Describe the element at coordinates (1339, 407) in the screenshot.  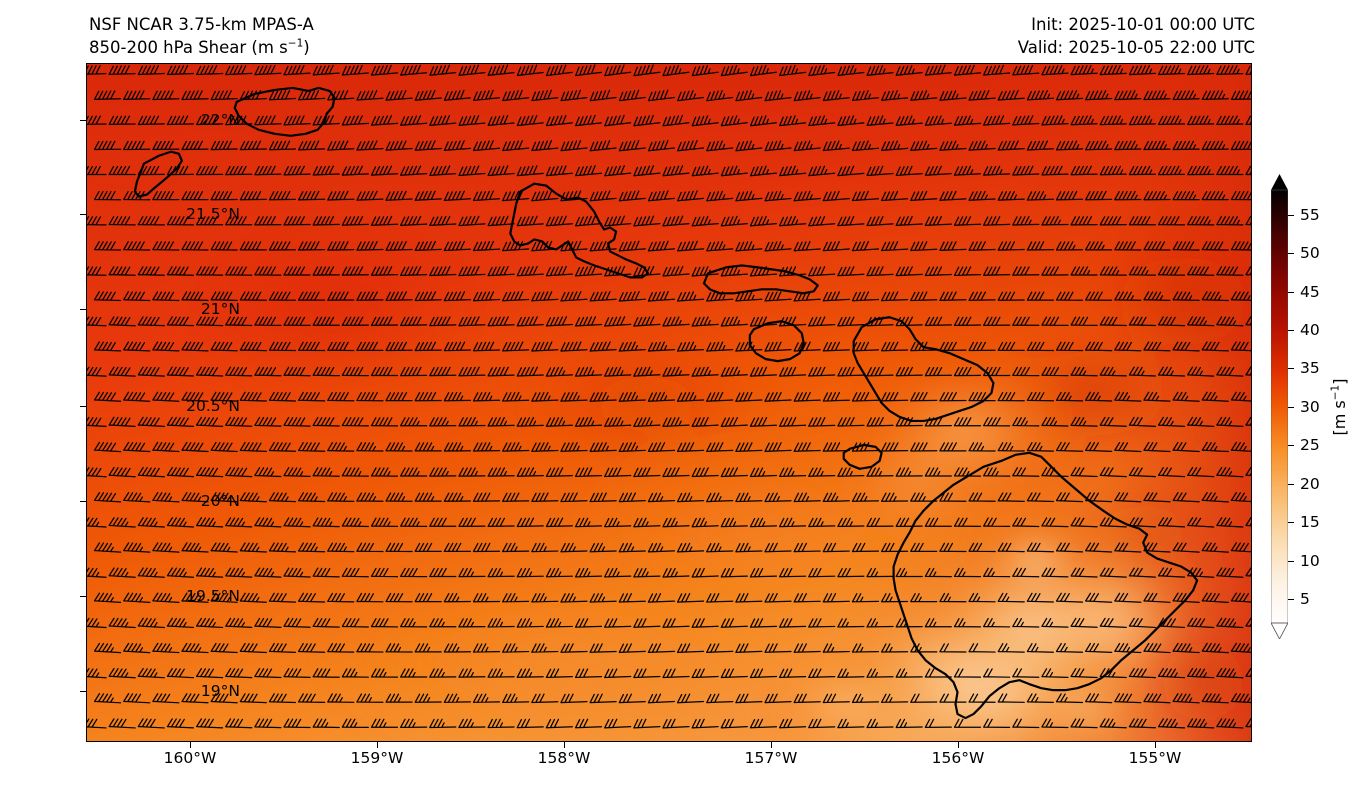
I see `colorbar-axis-label: [m s−1]` at that location.